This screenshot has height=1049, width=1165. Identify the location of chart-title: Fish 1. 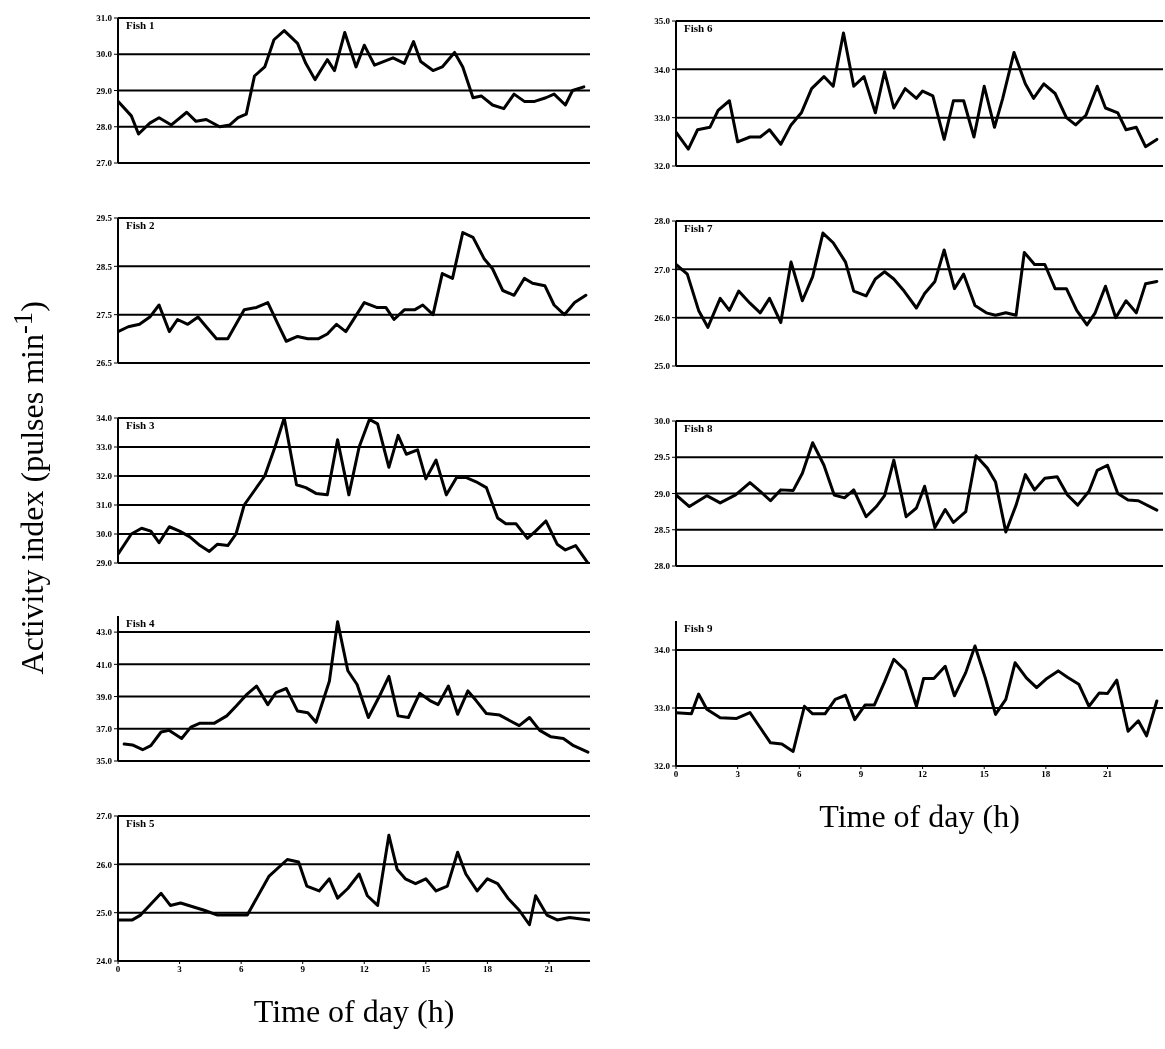
(140, 25).